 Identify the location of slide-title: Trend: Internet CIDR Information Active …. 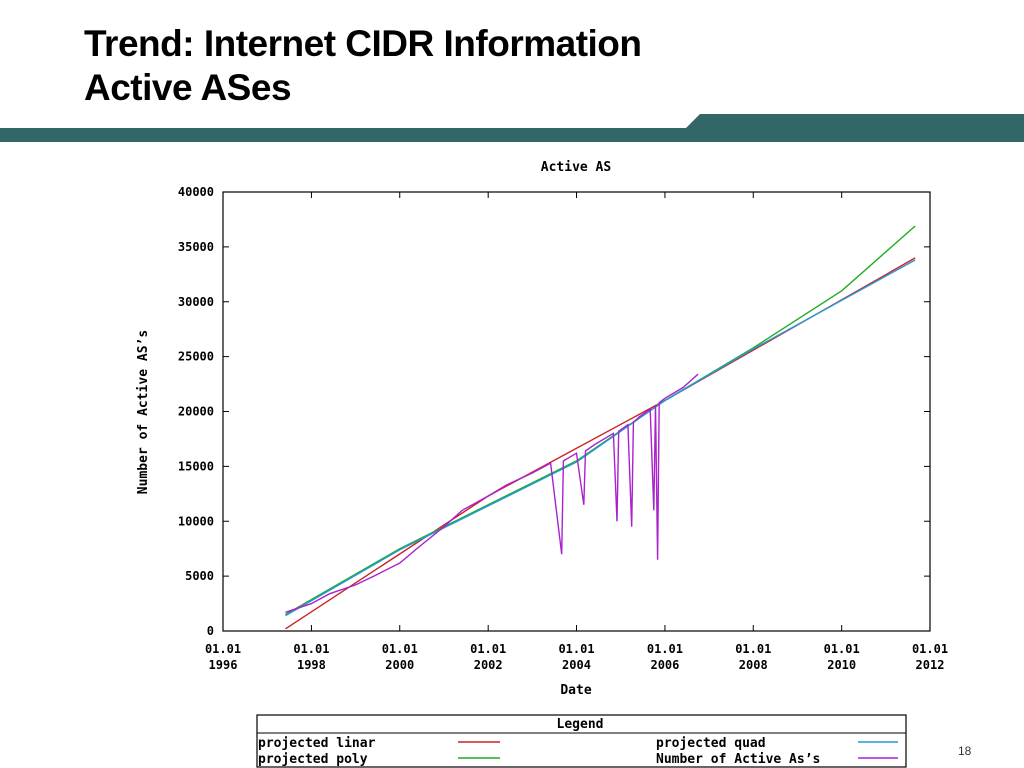
(363, 66).